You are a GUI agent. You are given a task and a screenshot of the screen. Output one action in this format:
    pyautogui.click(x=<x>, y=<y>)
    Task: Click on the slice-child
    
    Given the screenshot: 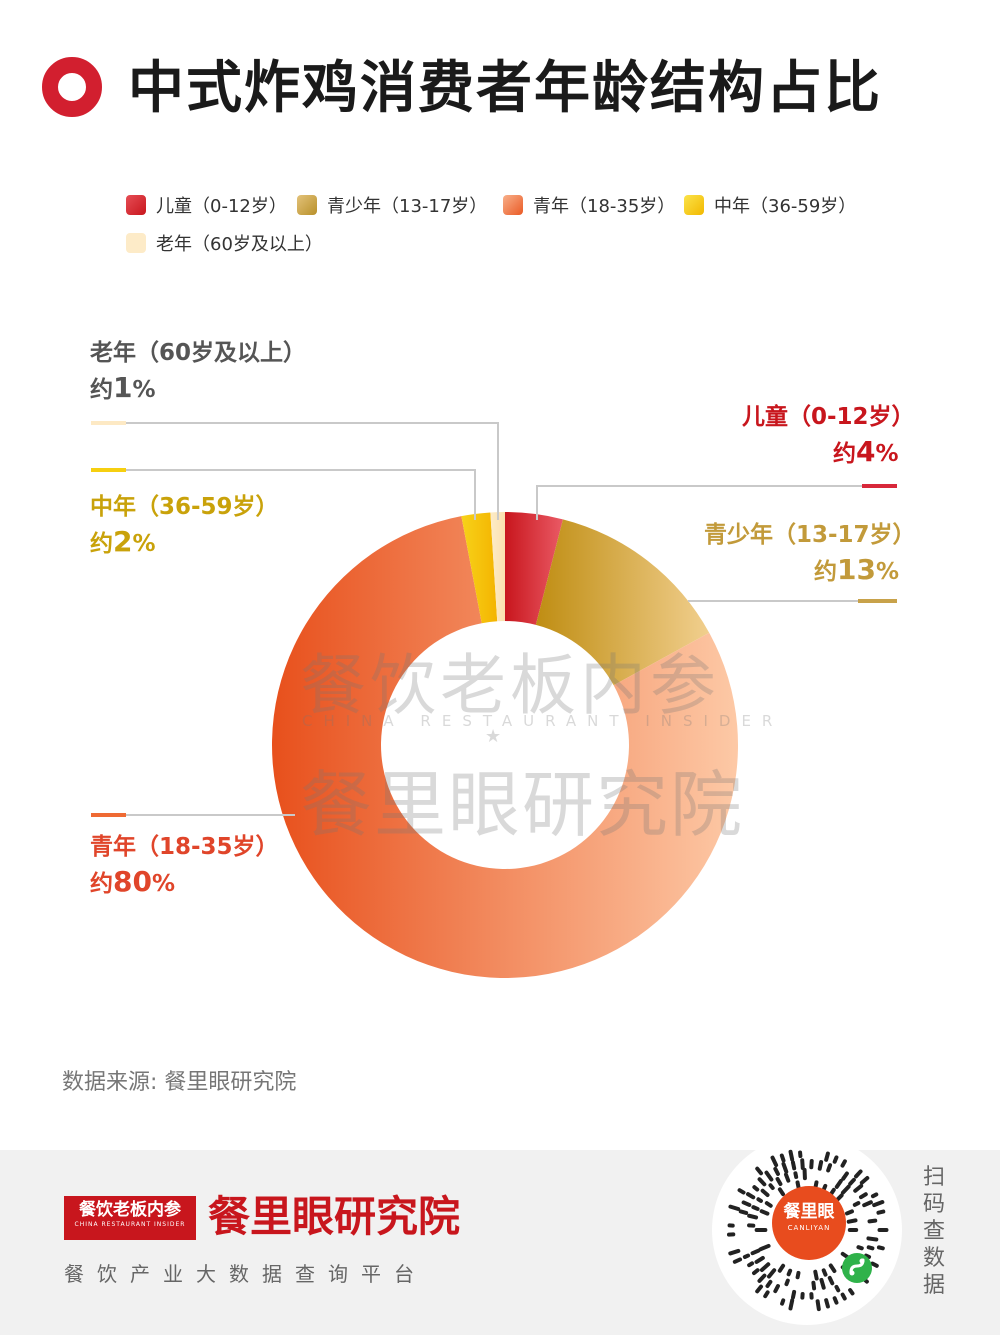 What is the action you would take?
    pyautogui.click(x=534, y=568)
    